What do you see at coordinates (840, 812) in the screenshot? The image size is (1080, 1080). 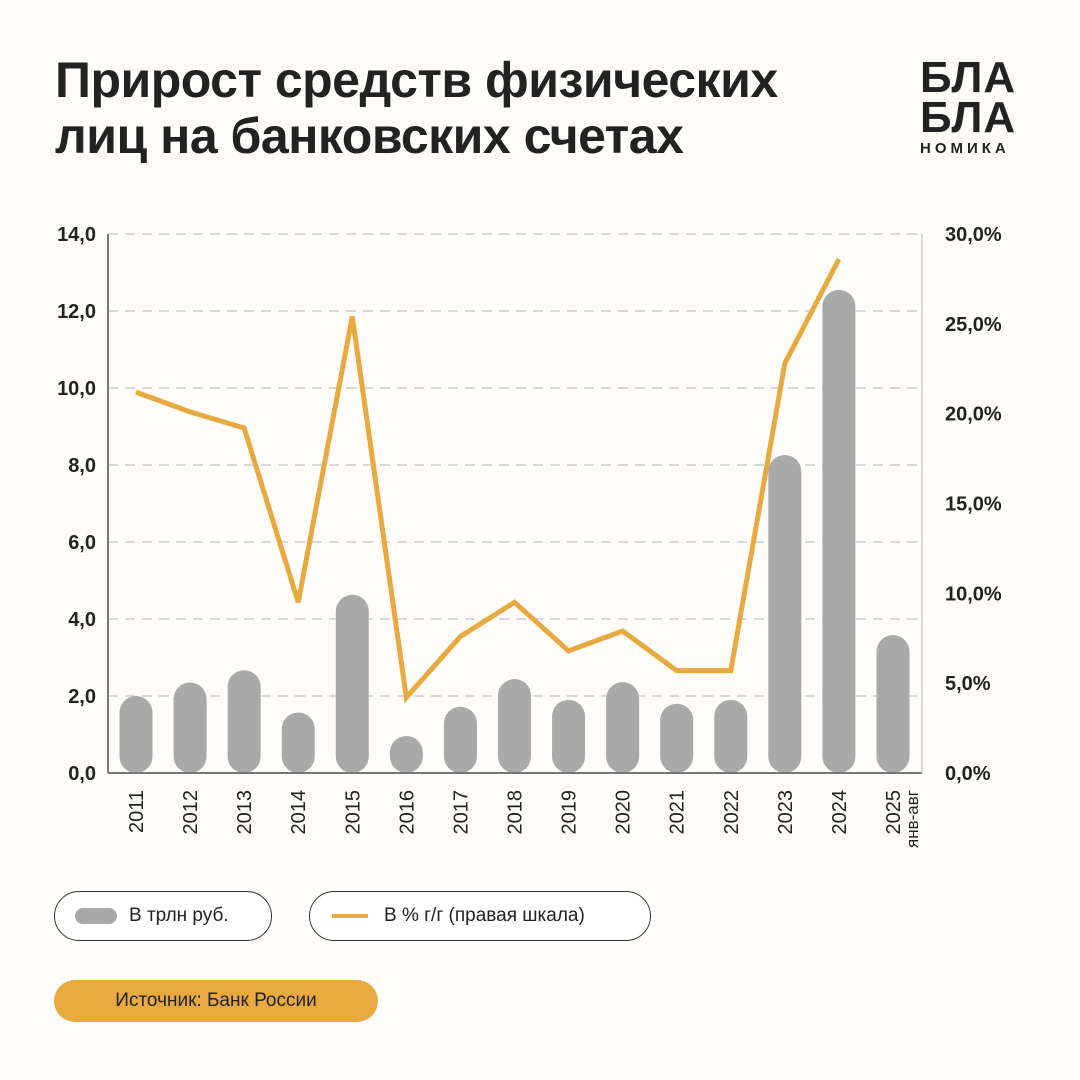 I see `x-tick-label: 2024` at bounding box center [840, 812].